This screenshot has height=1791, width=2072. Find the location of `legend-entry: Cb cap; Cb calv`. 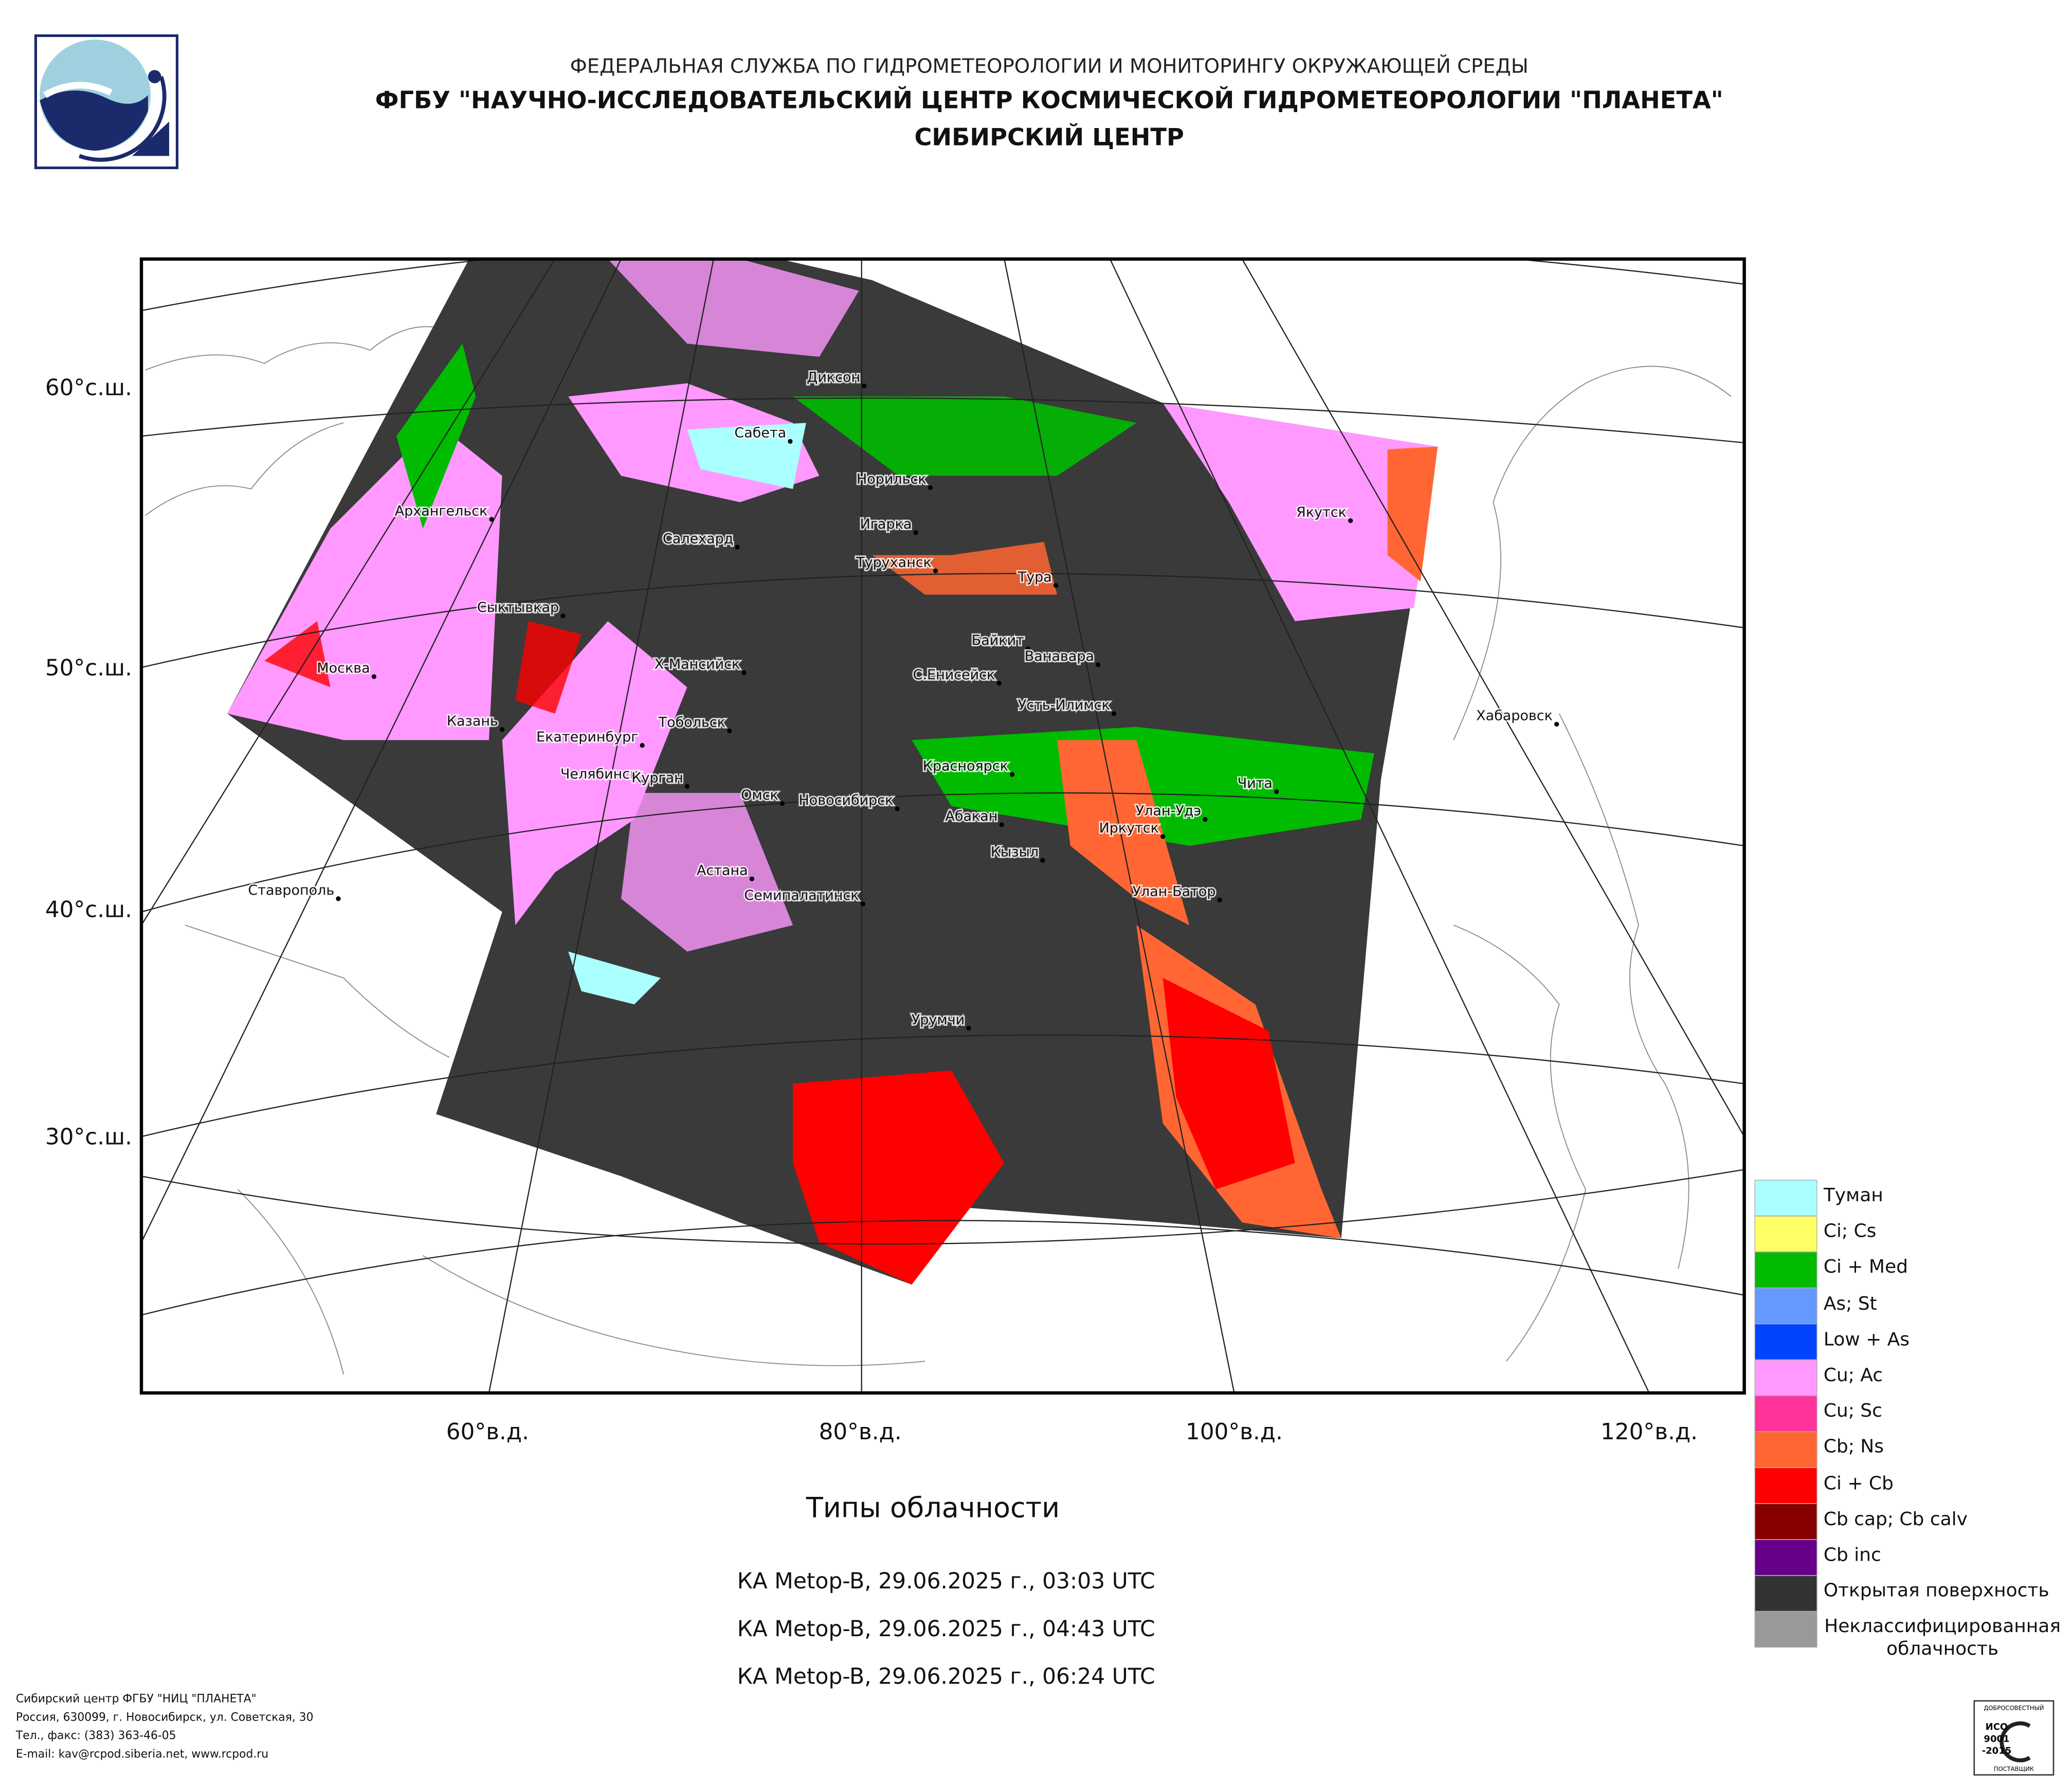

legend-entry: Cb cap; Cb calv is located at coordinates (1896, 1519).